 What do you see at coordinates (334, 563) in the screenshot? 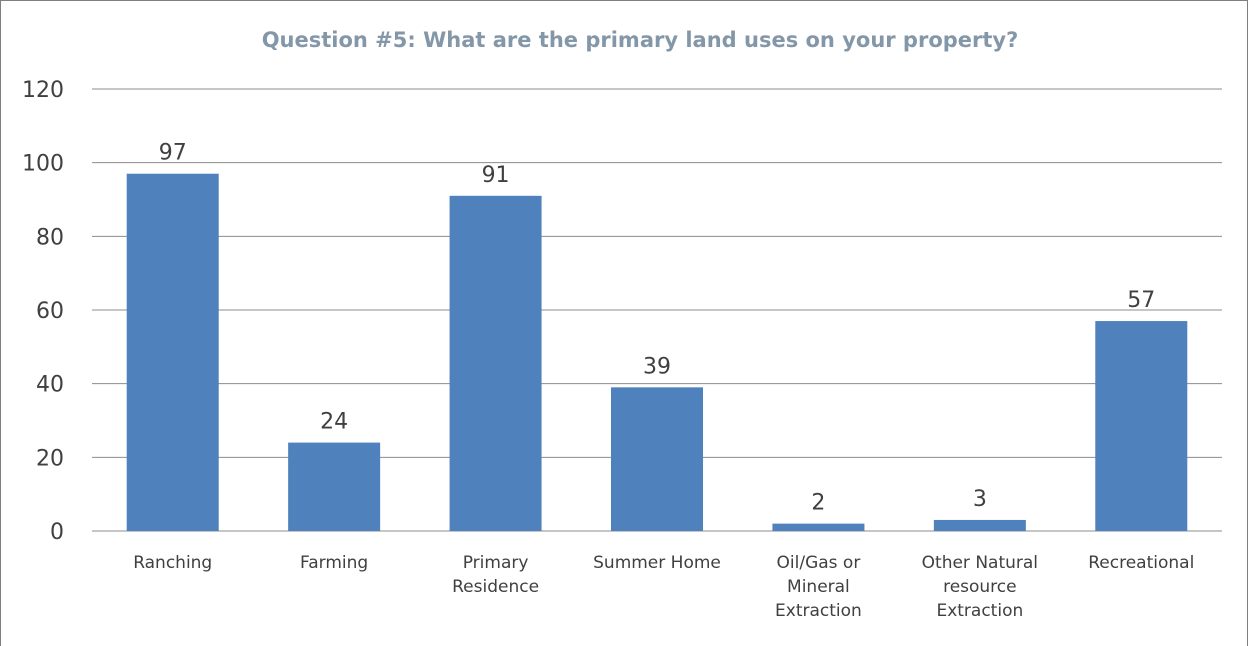
I see `x-tick-label: Farming` at bounding box center [334, 563].